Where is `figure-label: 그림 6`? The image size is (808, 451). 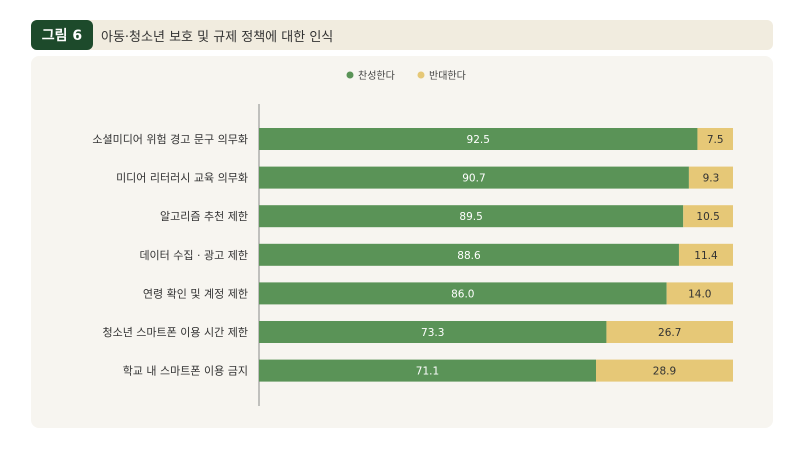
figure-label: 그림 6 is located at coordinates (62, 35).